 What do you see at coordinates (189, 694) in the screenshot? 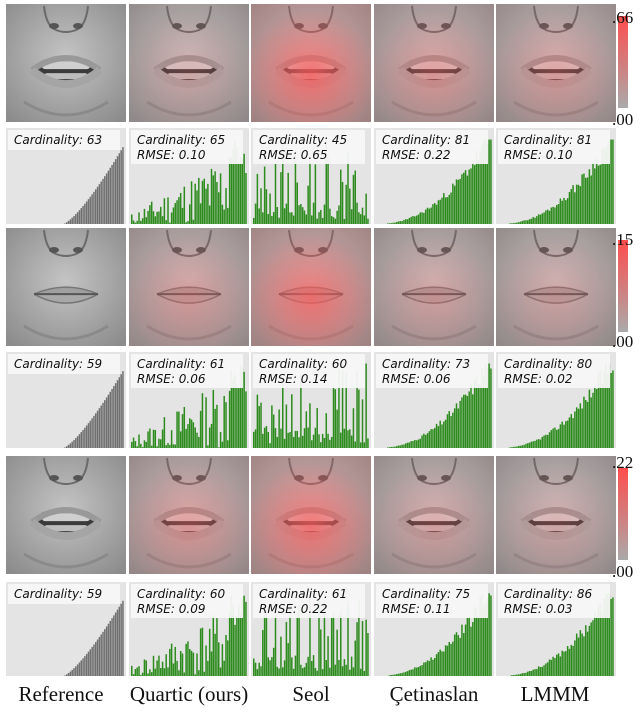
I see `column-label-quartic: Quartic (ours)` at bounding box center [189, 694].